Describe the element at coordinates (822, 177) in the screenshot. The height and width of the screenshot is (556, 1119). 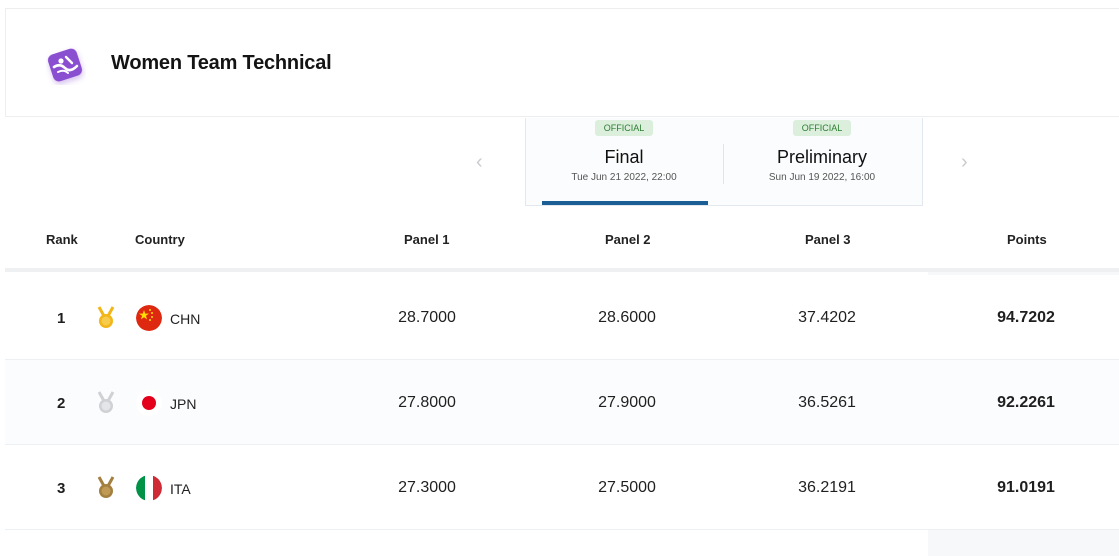
I see `tab-preliminary-date: Sun Jun 19 2022, 16:00` at that location.